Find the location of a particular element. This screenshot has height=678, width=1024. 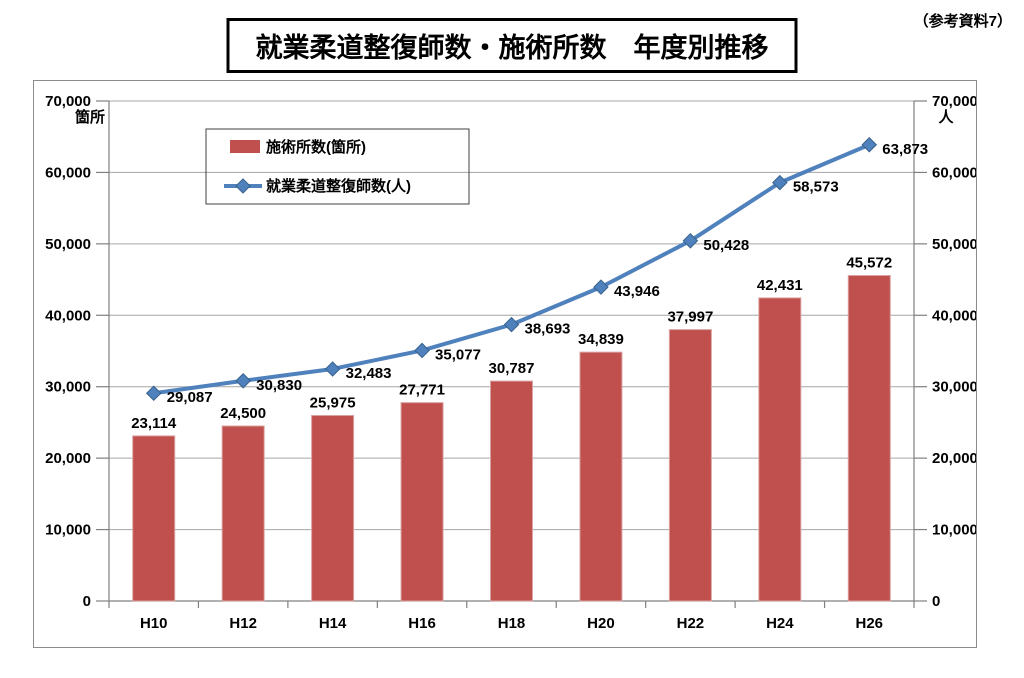

line-value-label: 43,946 is located at coordinates (637, 291).